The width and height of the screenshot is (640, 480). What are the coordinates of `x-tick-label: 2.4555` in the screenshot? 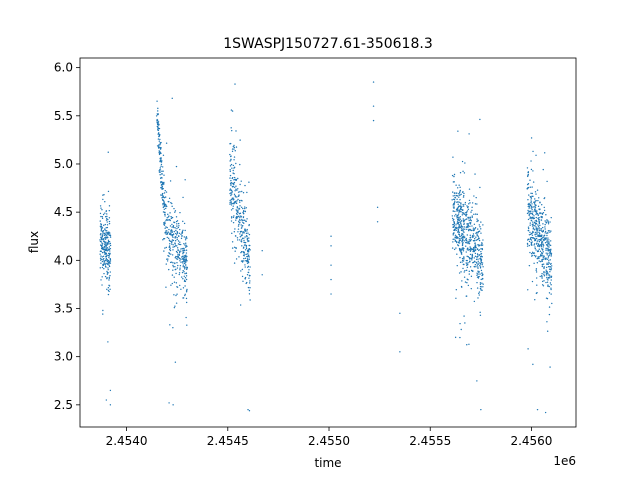 It's located at (430, 441).